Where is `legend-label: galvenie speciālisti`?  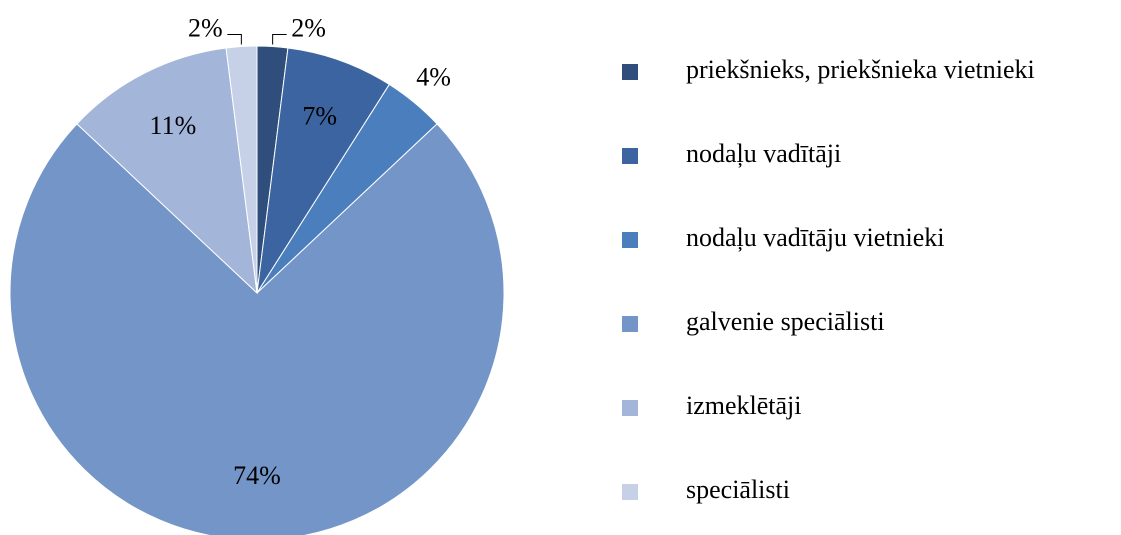 legend-label: galvenie speciālisti is located at coordinates (785, 321).